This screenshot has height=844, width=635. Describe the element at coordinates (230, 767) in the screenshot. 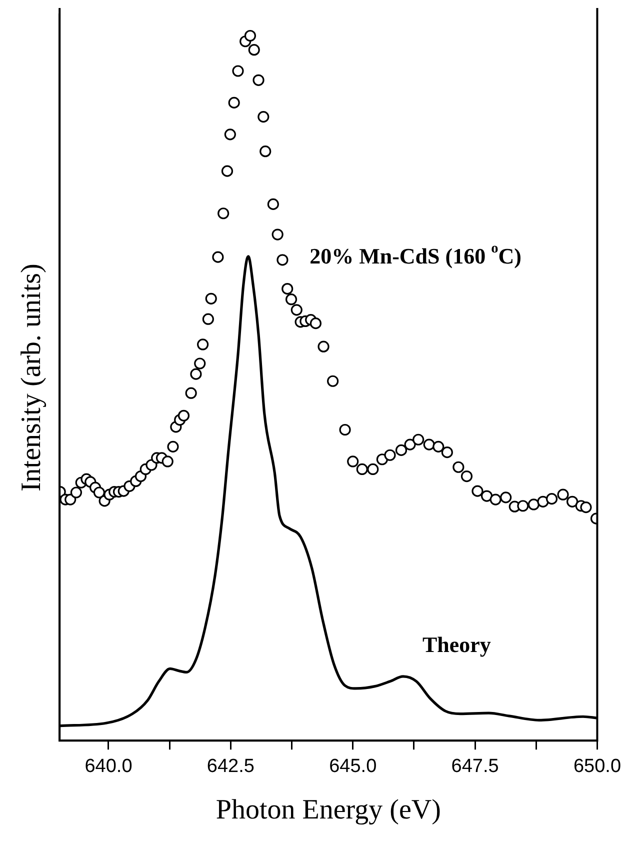

I see `x-tick-label: 642.5` at that location.